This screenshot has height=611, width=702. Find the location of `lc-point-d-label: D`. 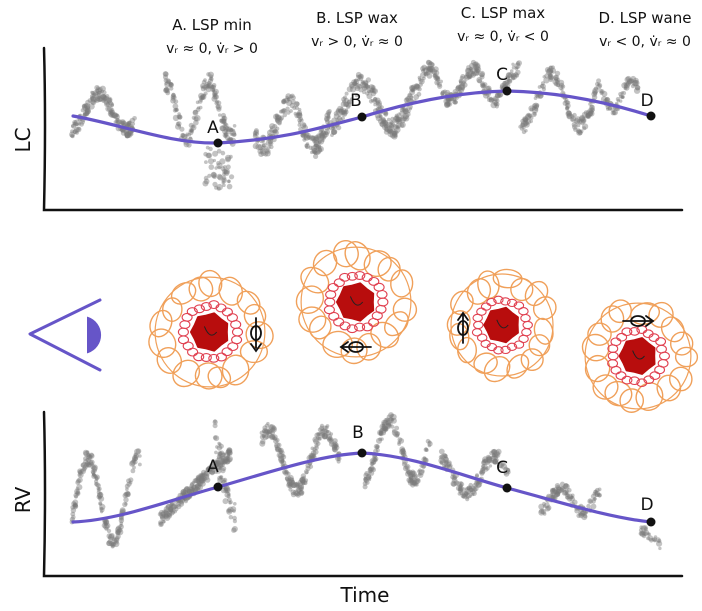

lc-point-d-label: D is located at coordinates (646, 101).